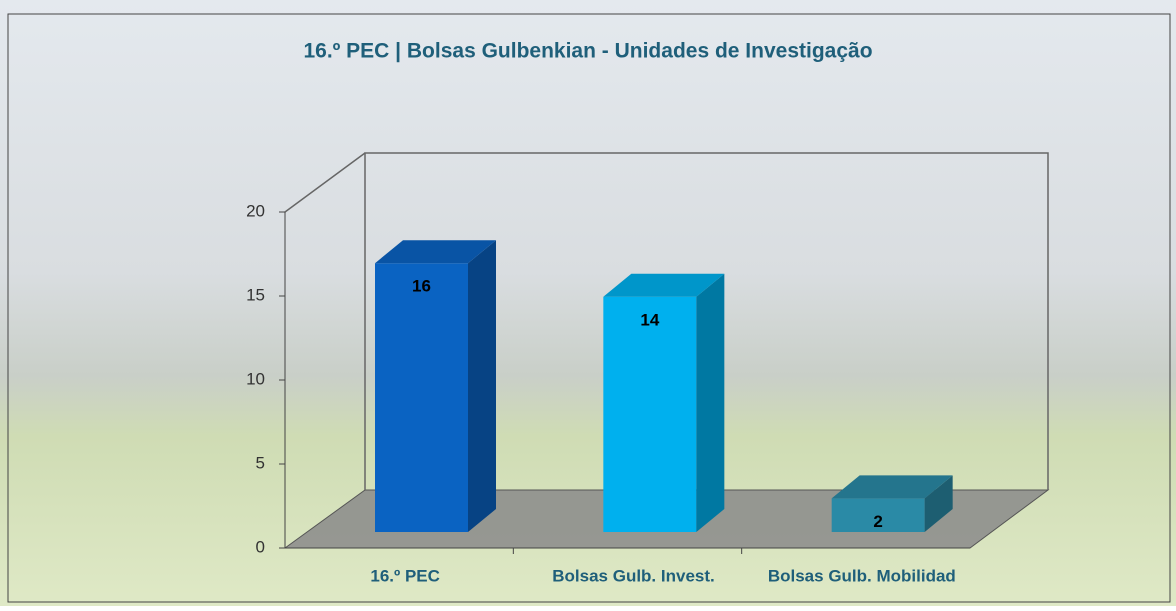 The height and width of the screenshot is (611, 1176). What do you see at coordinates (862, 575) in the screenshot?
I see `x-tick-label: Bolsas Gulb. Mobilidad` at bounding box center [862, 575].